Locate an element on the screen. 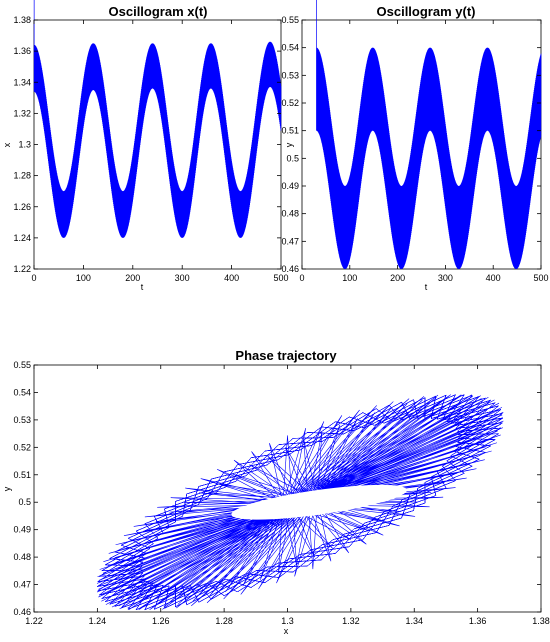  phase-trajectory-ytick-label: 0.49 is located at coordinates (22, 530).